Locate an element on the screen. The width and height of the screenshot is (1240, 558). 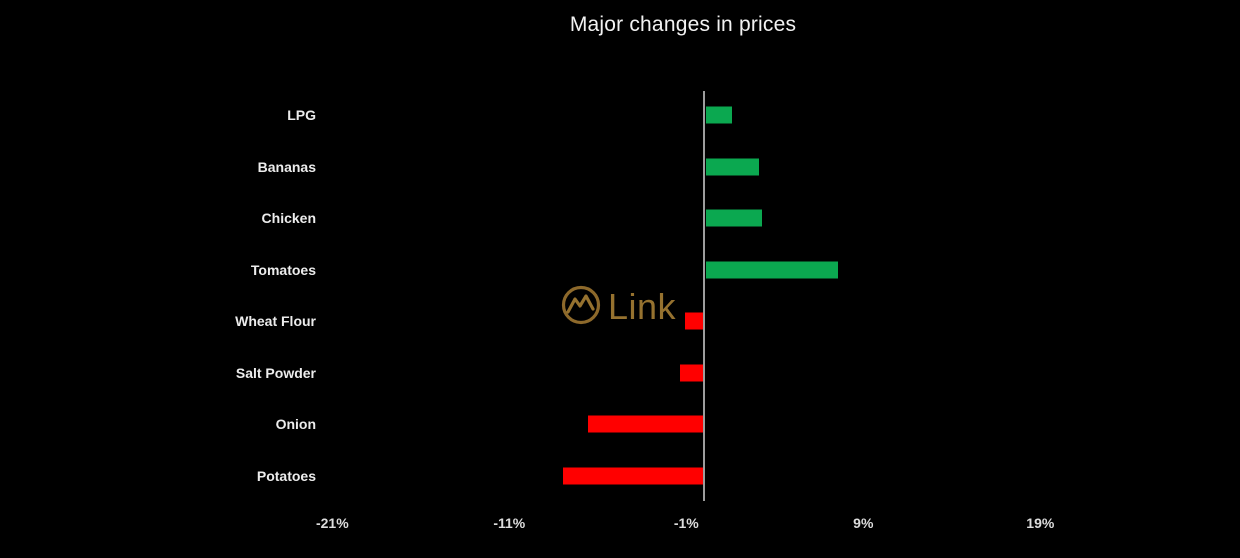
category-label-tomatoes: Tomatoes is located at coordinates (283, 269).